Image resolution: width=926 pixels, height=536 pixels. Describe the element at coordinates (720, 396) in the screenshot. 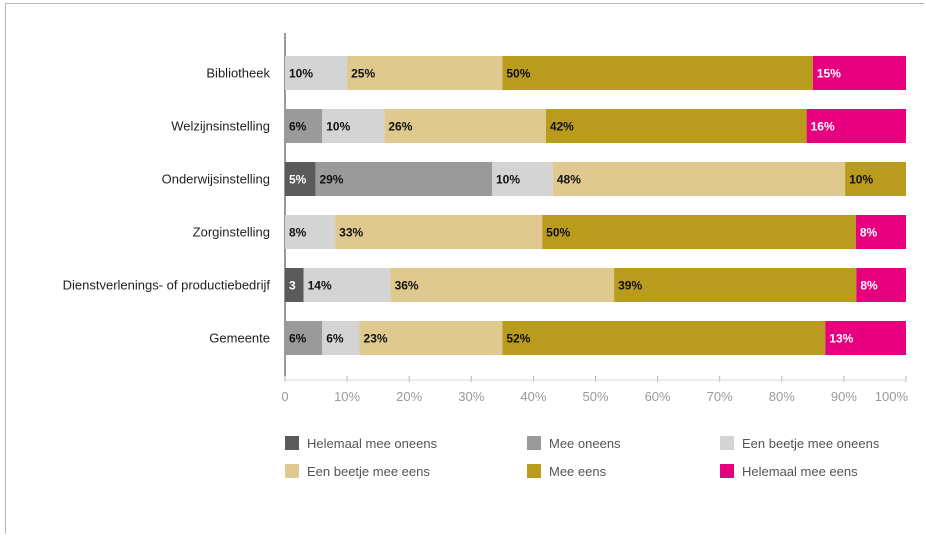

I see `x-tick-label: 70%` at that location.